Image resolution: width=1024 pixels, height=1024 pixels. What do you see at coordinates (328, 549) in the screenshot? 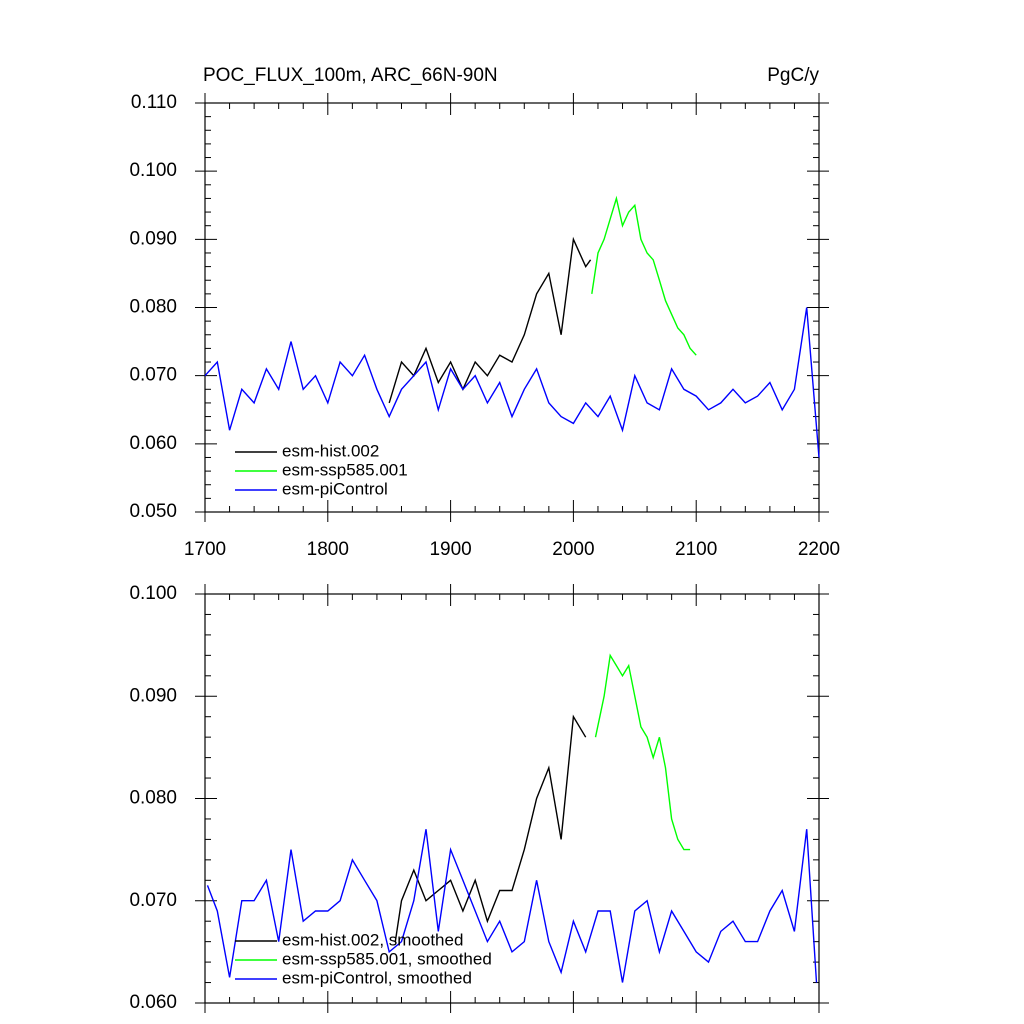
I see `x-tick-label: 1800` at bounding box center [328, 549].